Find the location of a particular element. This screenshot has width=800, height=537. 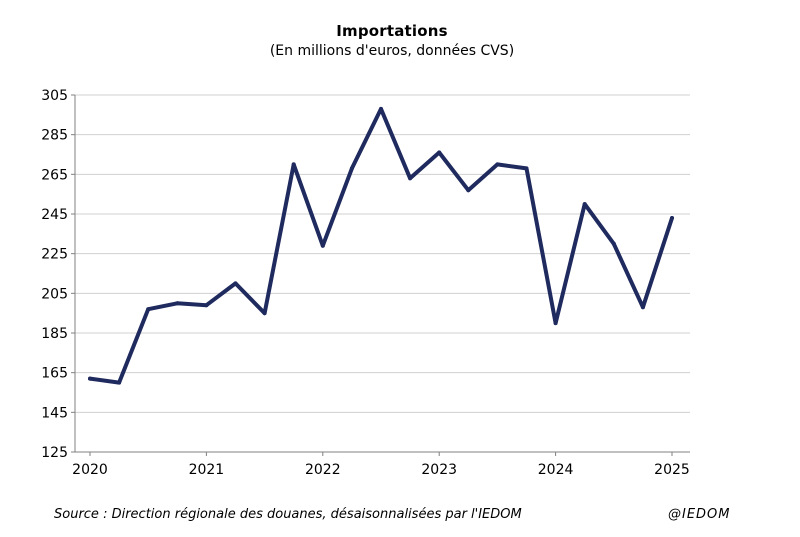

y-tick-label-265: 265 is located at coordinates (54, 175).